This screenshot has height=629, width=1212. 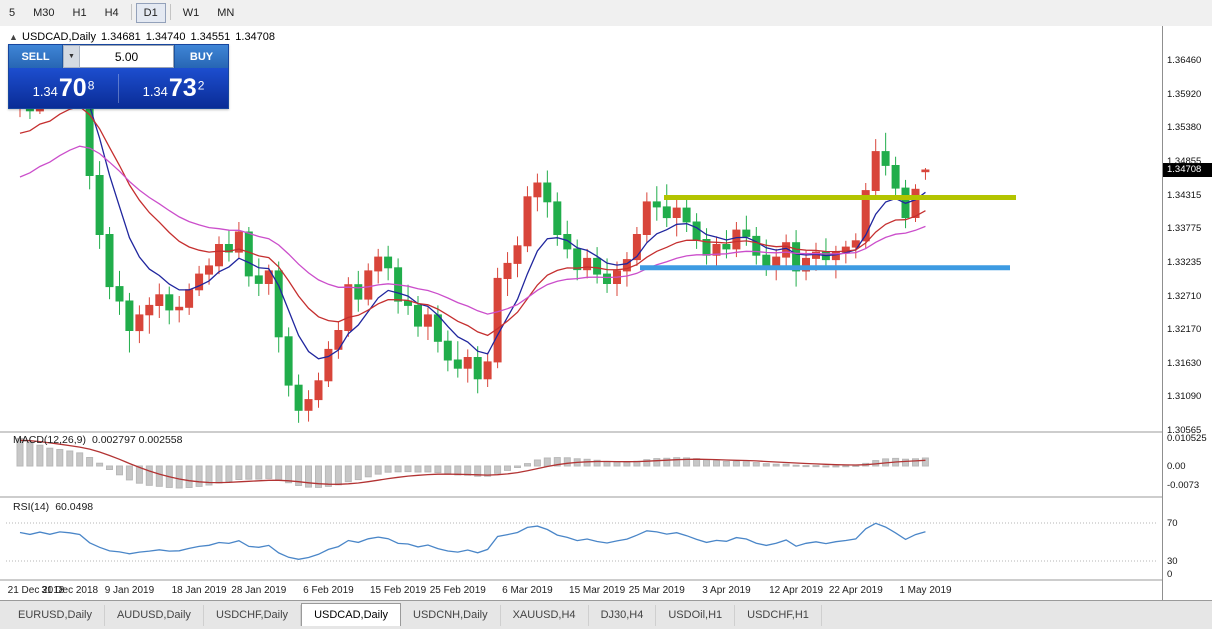 I want to click on ohlc-low: 1.34551, so click(x=210, y=37).